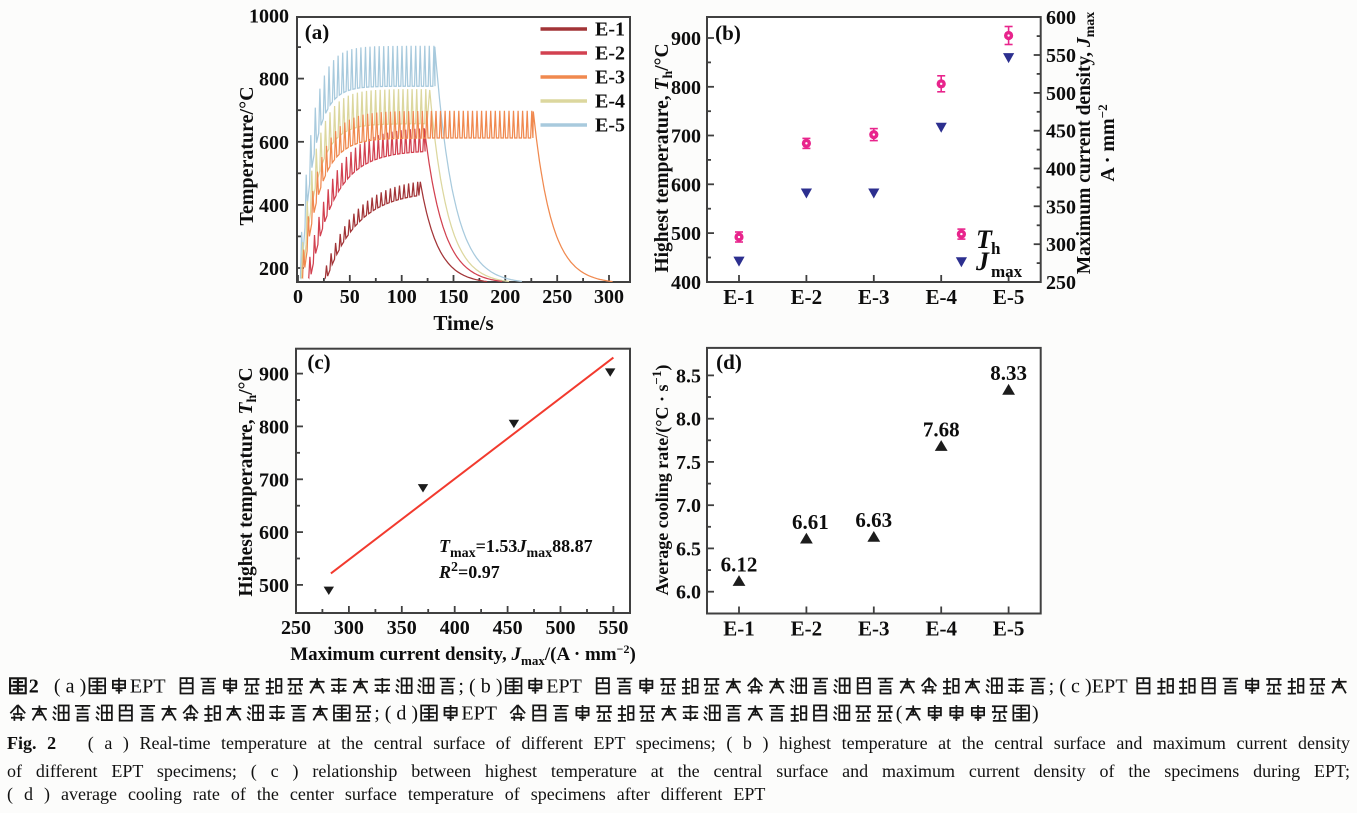 The height and width of the screenshot is (813, 1357). What do you see at coordinates (70, 686) in the screenshot?
I see `svg-text: ( a )` at bounding box center [70, 686].